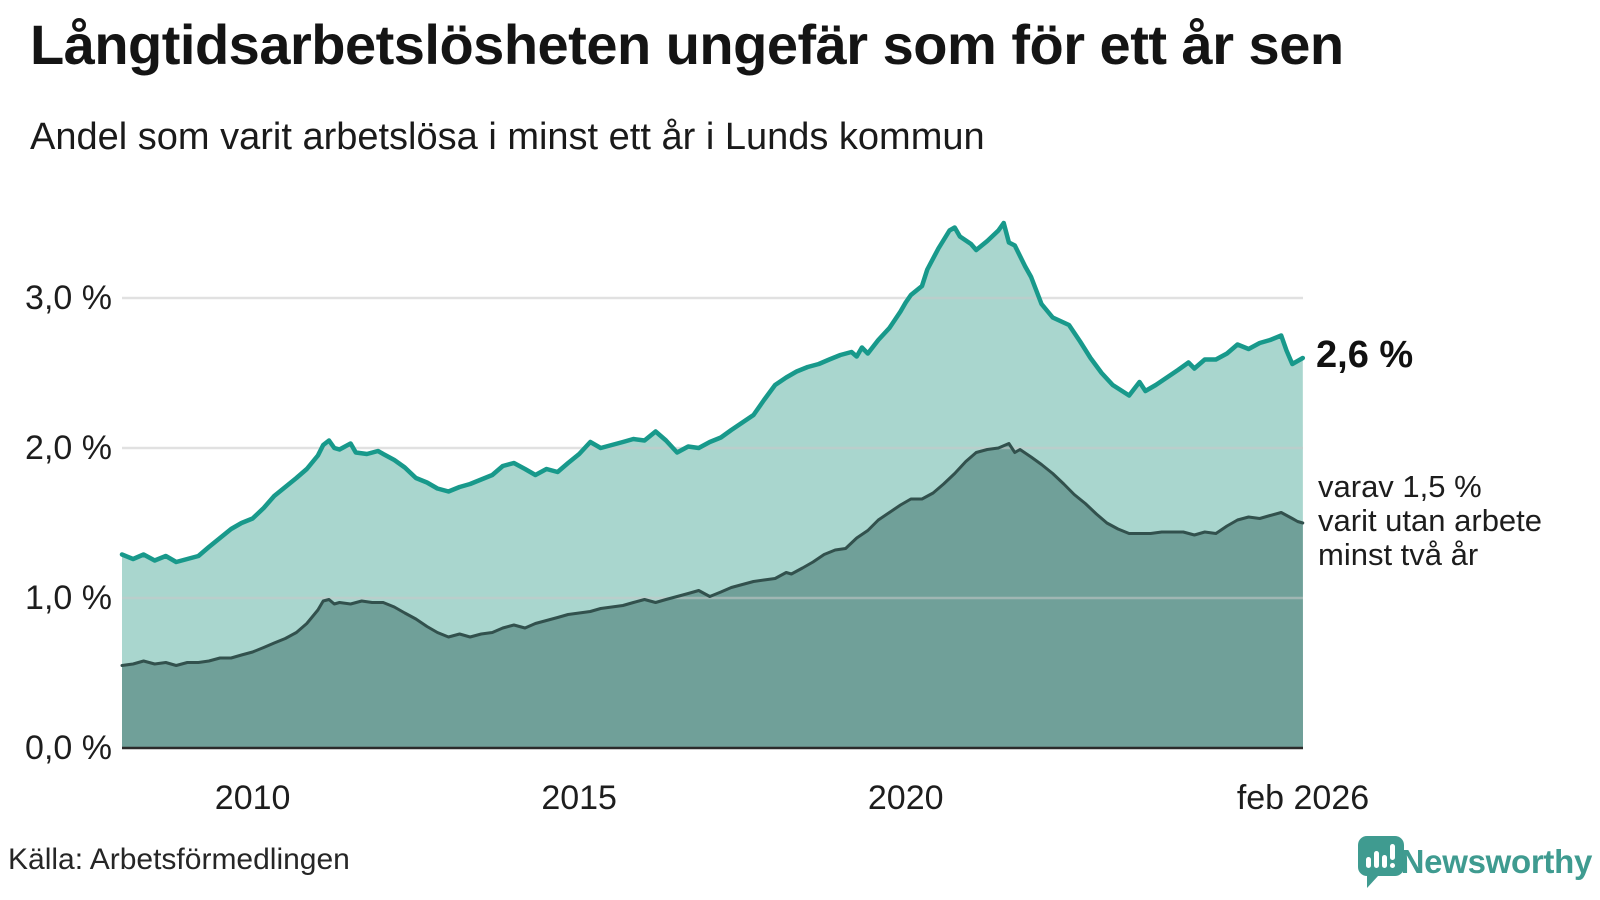 This screenshot has width=1600, height=900. I want to click on y-tick-label: 0,0 %, so click(68, 748).